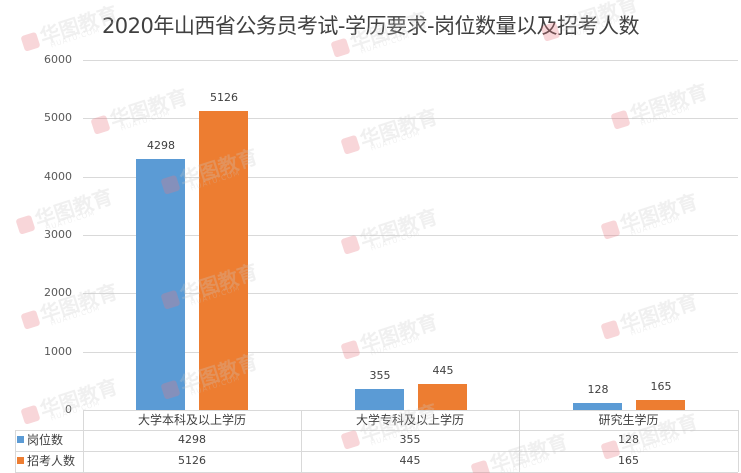 The image size is (741, 473). What do you see at coordinates (58, 293) in the screenshot?
I see `y-tick-label: 2000` at bounding box center [58, 293].